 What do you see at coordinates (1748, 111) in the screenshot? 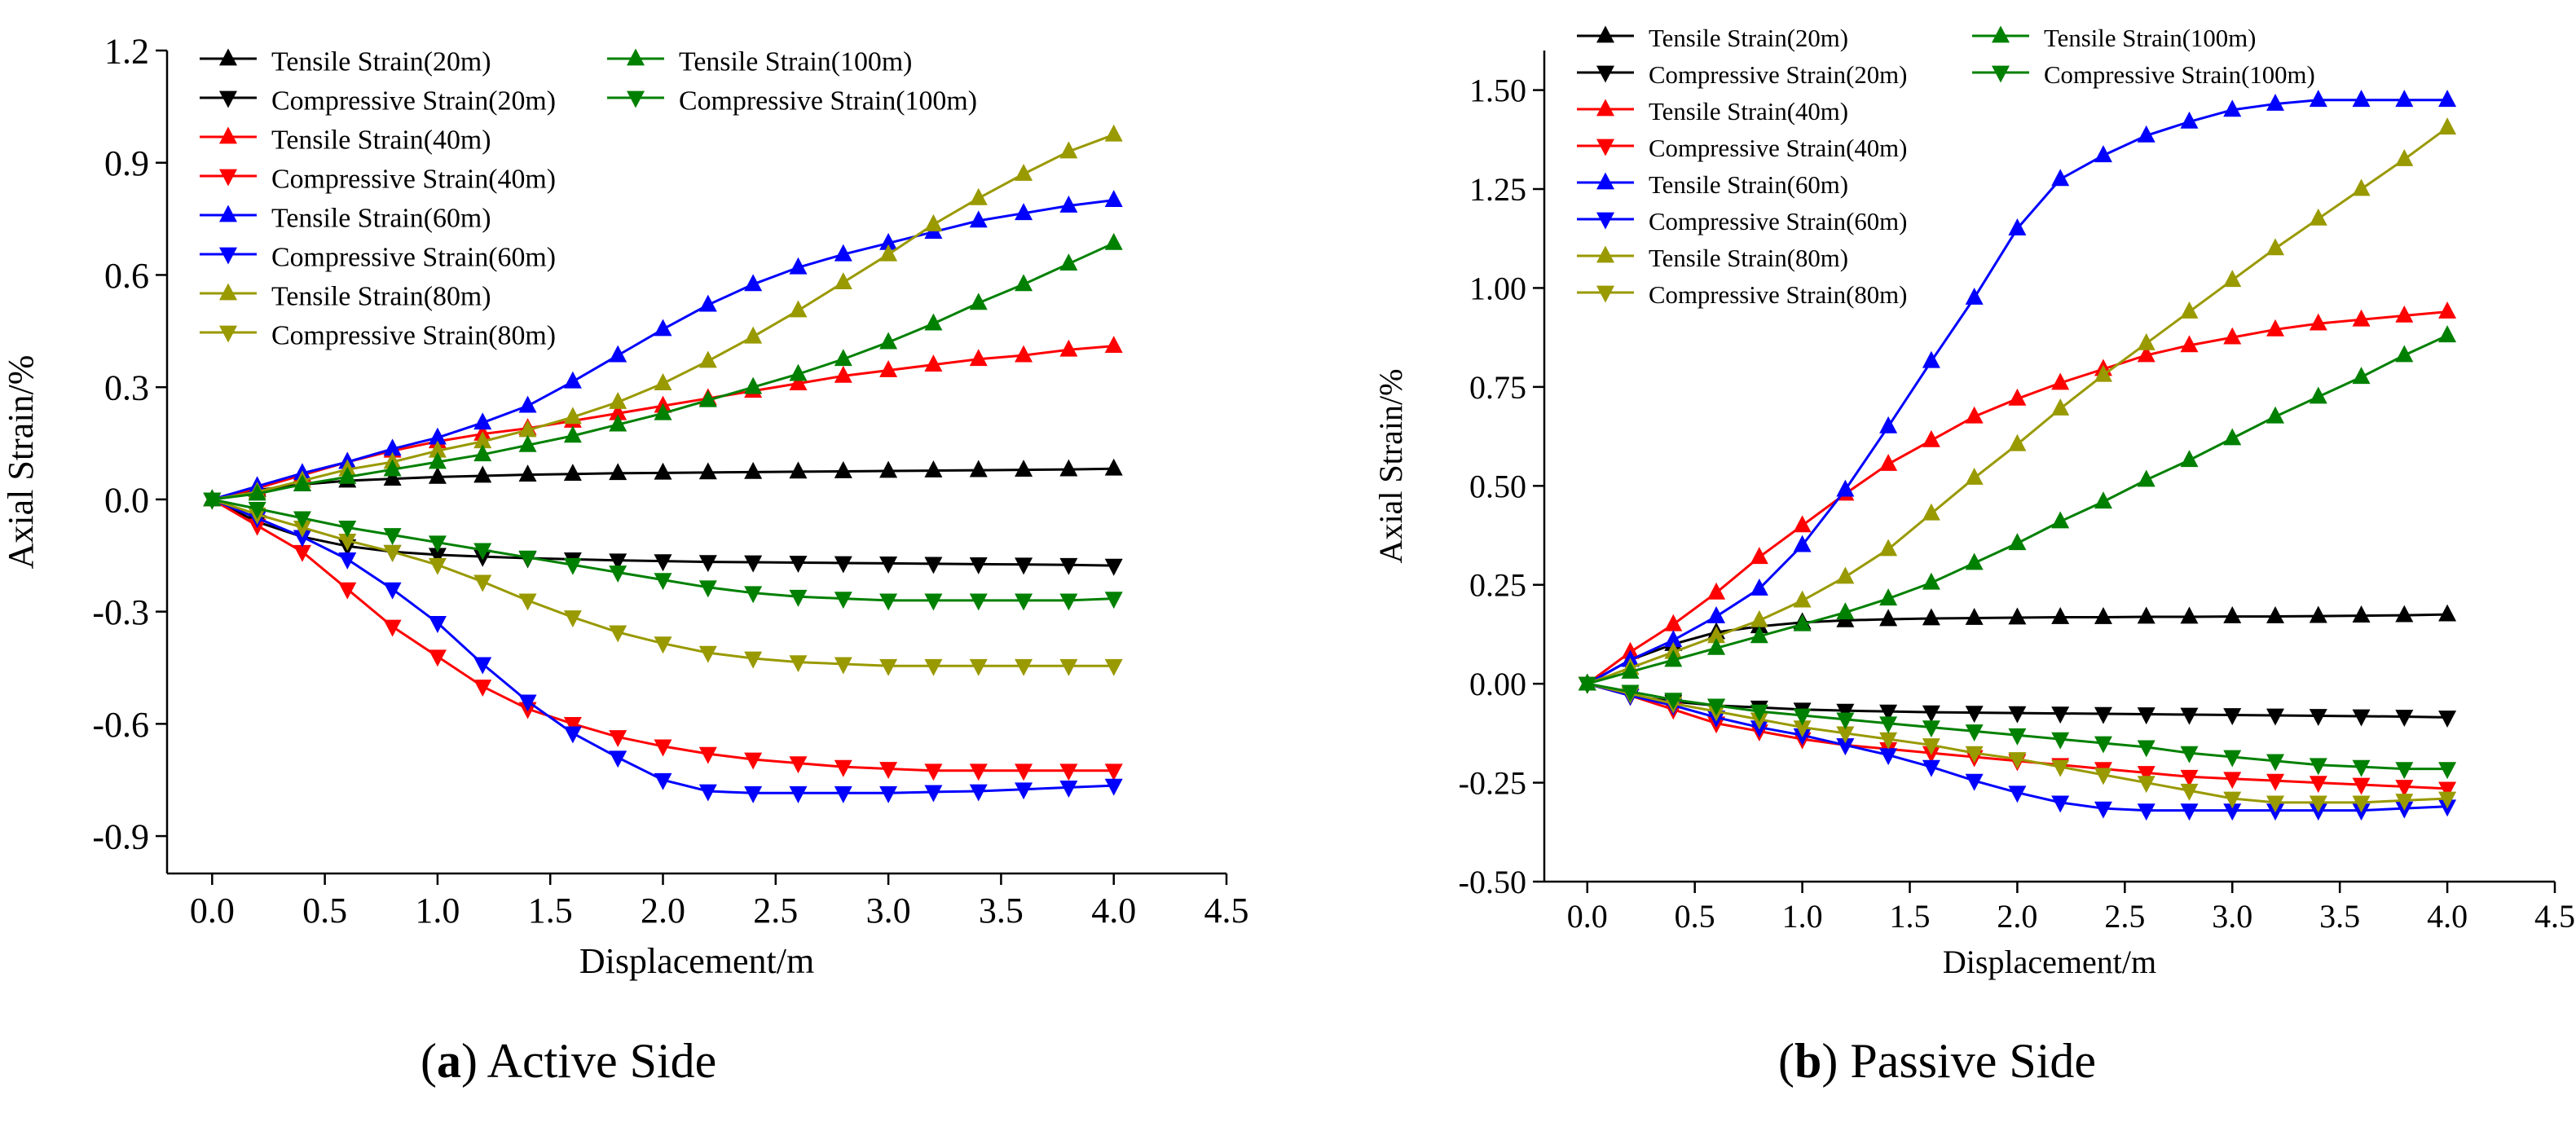
I see `legend-label: Tensile Strain(40m)` at bounding box center [1748, 111].